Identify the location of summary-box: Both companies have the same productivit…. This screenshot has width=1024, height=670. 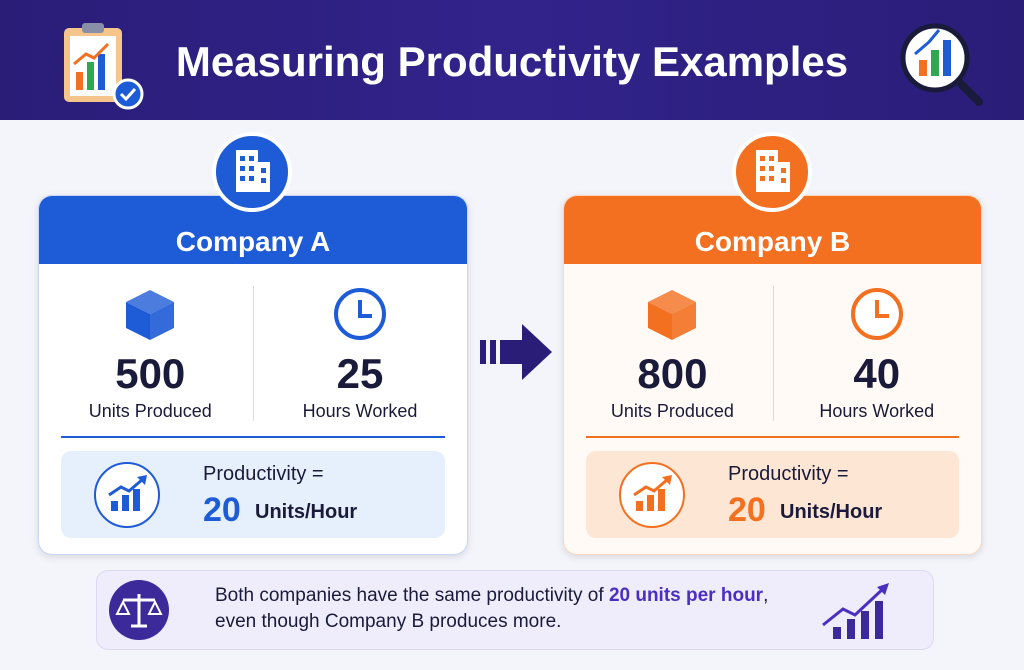
(515, 610).